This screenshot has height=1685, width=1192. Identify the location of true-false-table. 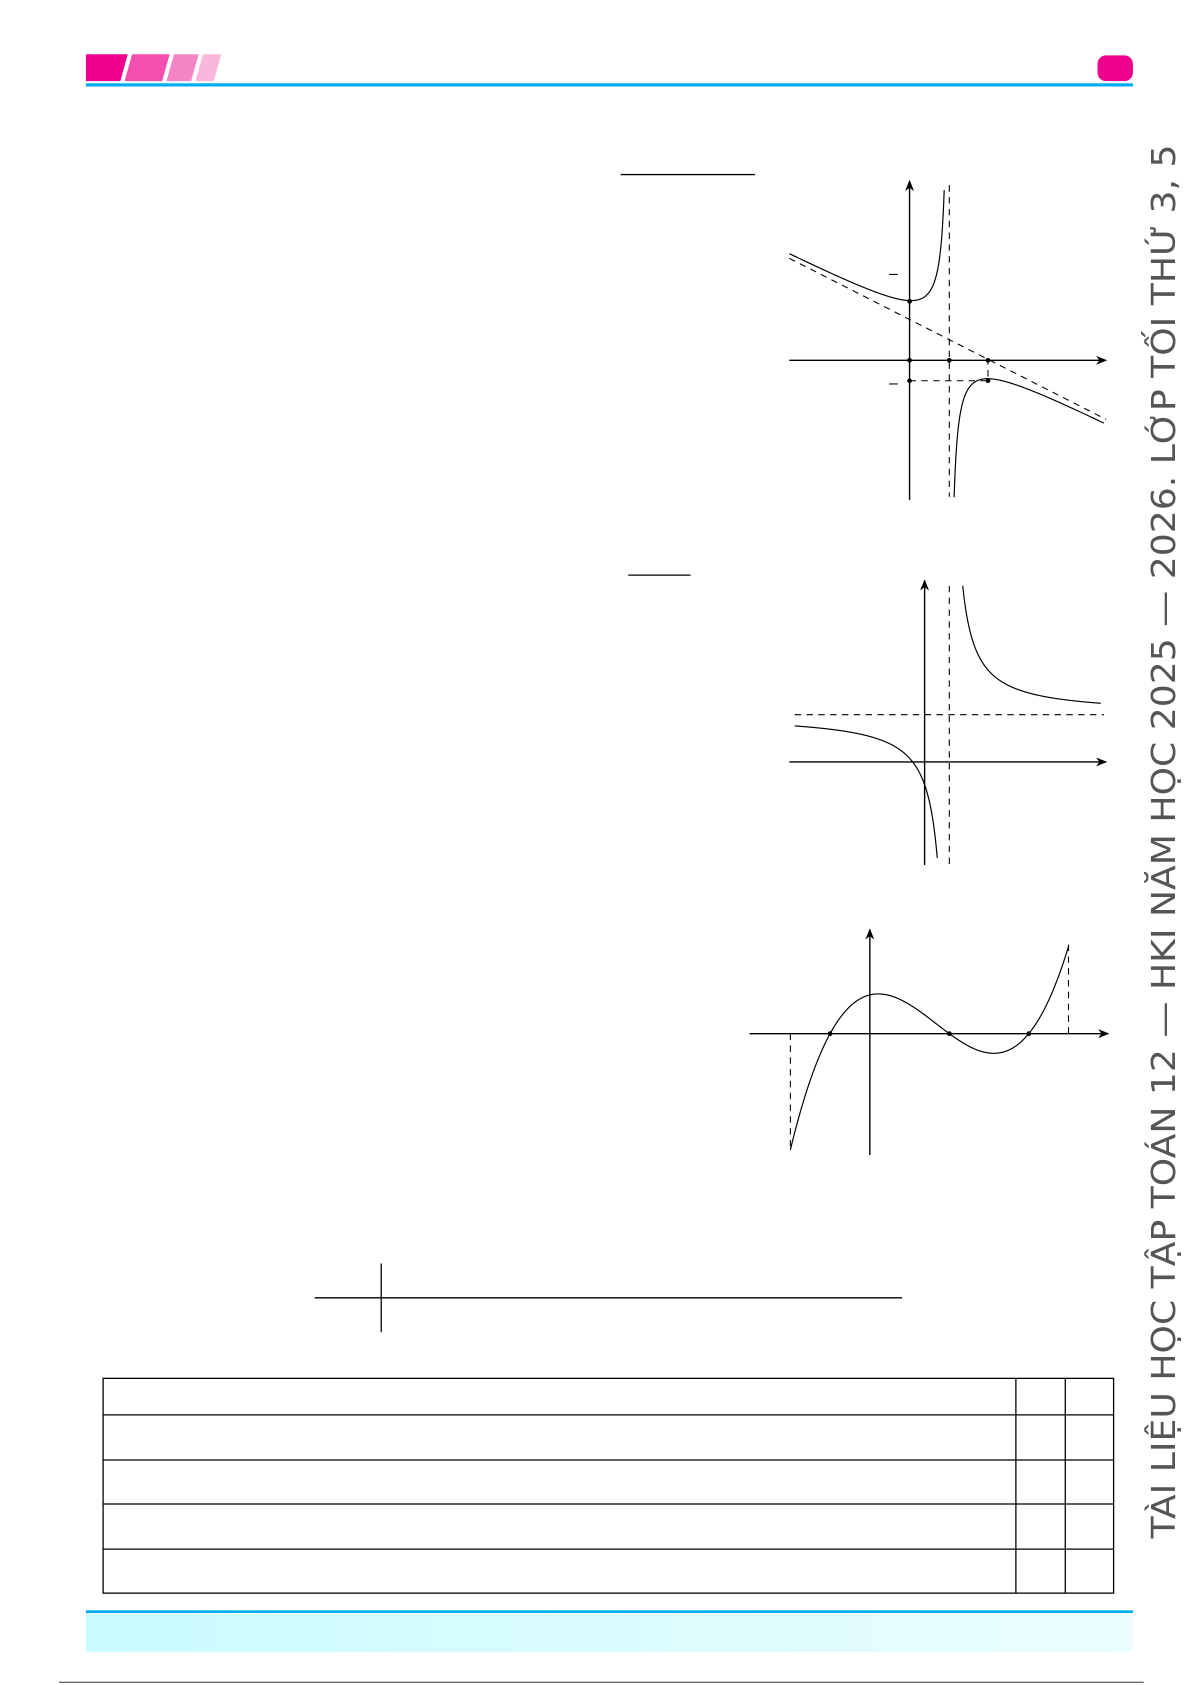
(608, 1485).